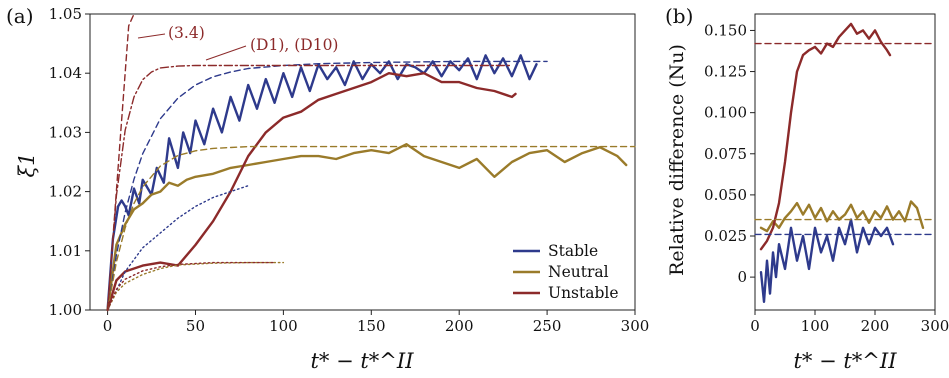 The width and height of the screenshot is (949, 378). Describe the element at coordinates (294, 45) in the screenshot. I see `annotation-d1-d10: (D1), (D10)` at that location.